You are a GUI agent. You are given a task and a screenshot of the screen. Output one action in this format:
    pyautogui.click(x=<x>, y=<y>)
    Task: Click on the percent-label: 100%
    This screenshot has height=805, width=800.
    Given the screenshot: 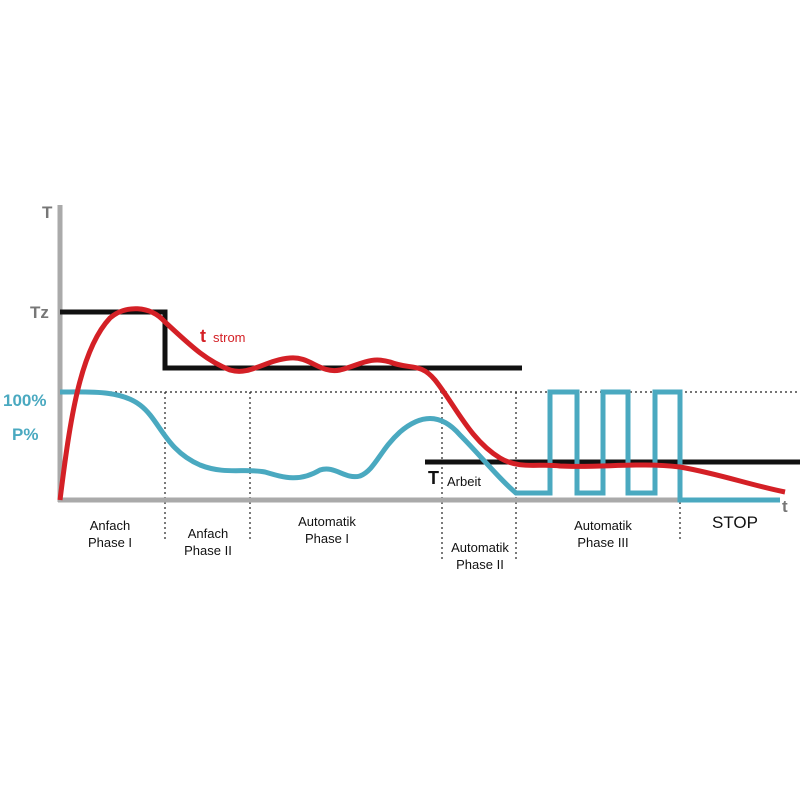 What is the action you would take?
    pyautogui.click(x=24, y=400)
    